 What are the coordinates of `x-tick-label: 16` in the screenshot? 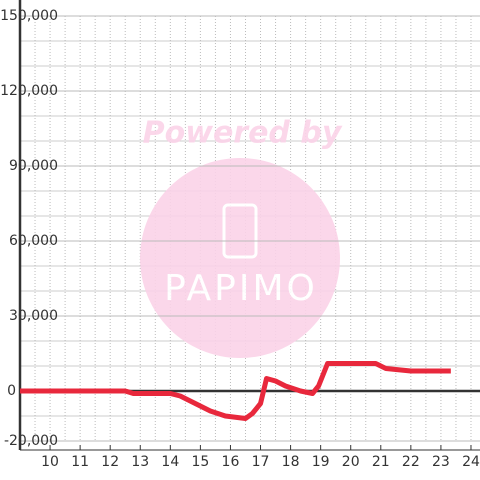 It's located at (231, 462).